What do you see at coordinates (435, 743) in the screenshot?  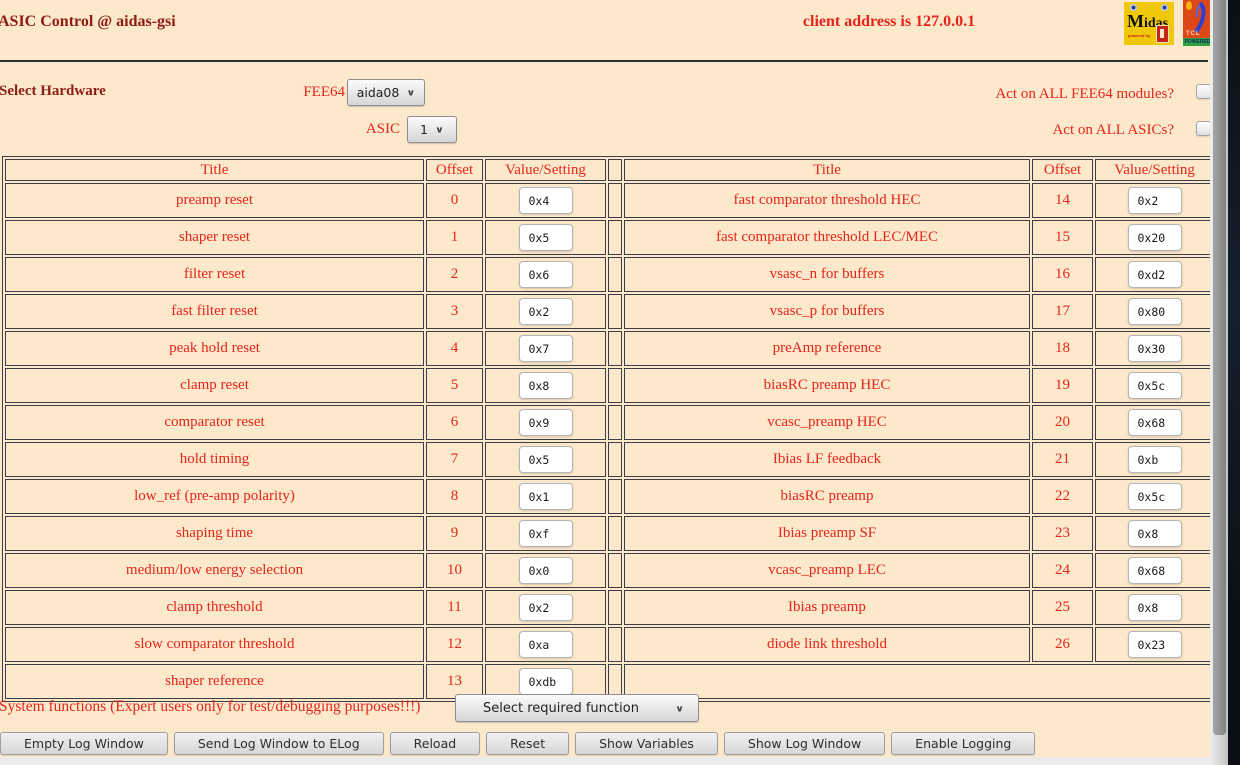 I see `reload-button: Reload` at bounding box center [435, 743].